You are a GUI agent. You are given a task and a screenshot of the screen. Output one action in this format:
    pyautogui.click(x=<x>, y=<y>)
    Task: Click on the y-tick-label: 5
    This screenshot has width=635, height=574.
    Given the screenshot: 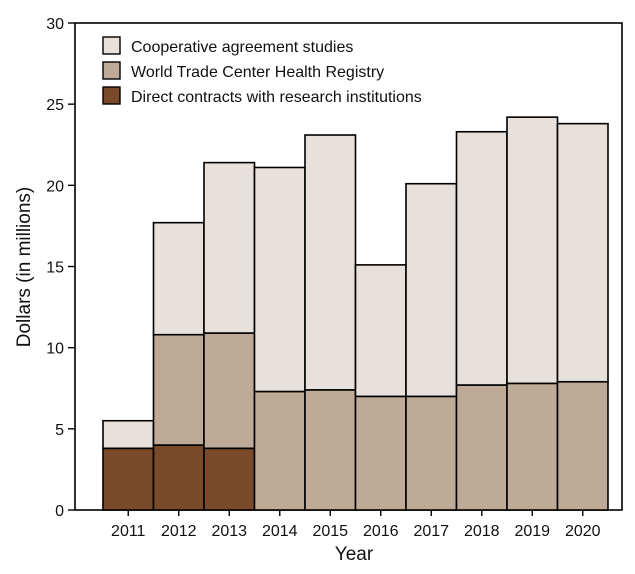 What is the action you would take?
    pyautogui.click(x=59, y=430)
    